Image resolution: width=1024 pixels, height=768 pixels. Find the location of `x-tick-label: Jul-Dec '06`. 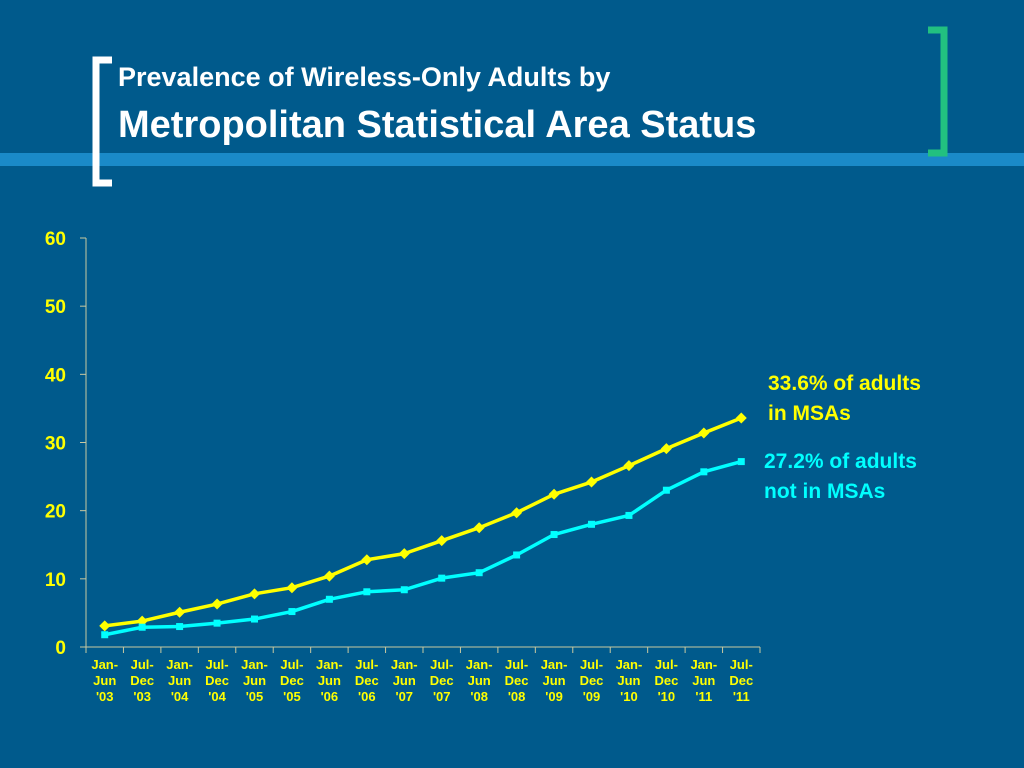

x-tick-label: Jul-Dec '06 is located at coordinates (367, 680).